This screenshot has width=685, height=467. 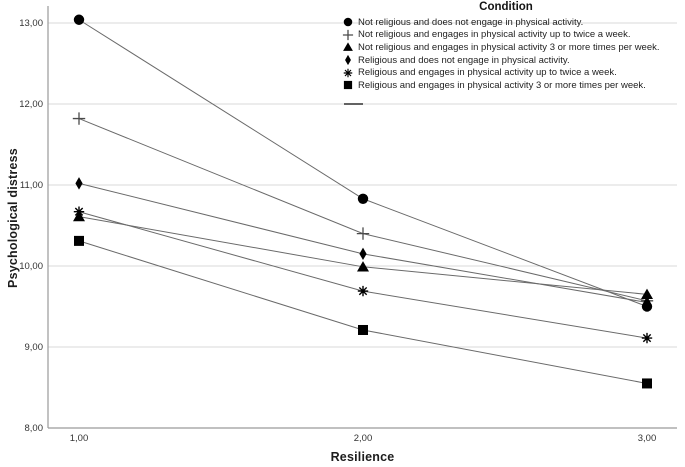 I want to click on line-sample-icon, so click(x=353, y=104).